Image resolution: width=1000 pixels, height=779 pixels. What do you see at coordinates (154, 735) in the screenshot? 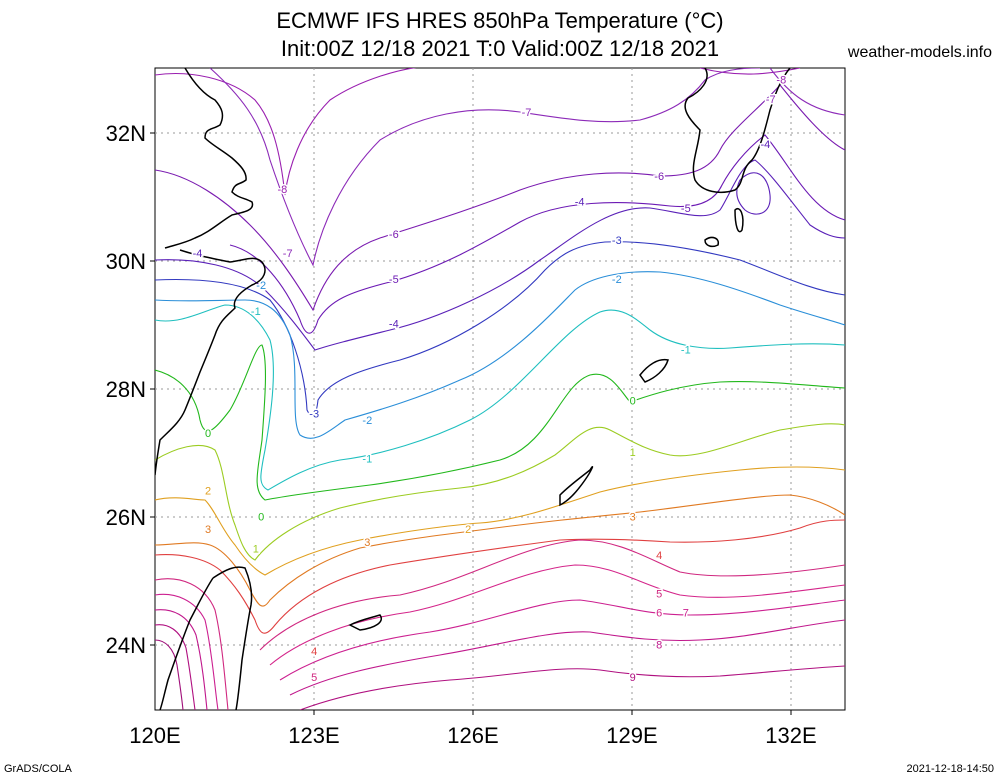
I see `lon-tick-label: 120E` at bounding box center [154, 735].